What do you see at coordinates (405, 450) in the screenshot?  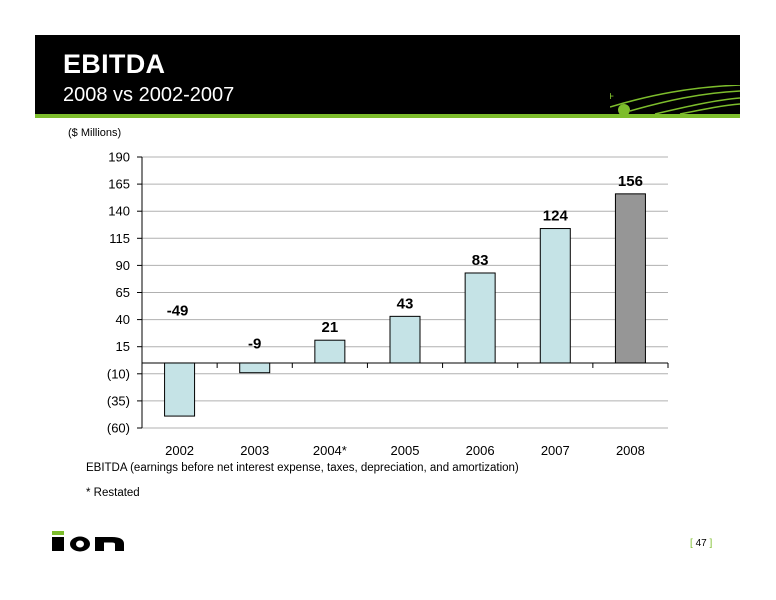 I see `x-tick-label: 2005` at bounding box center [405, 450].